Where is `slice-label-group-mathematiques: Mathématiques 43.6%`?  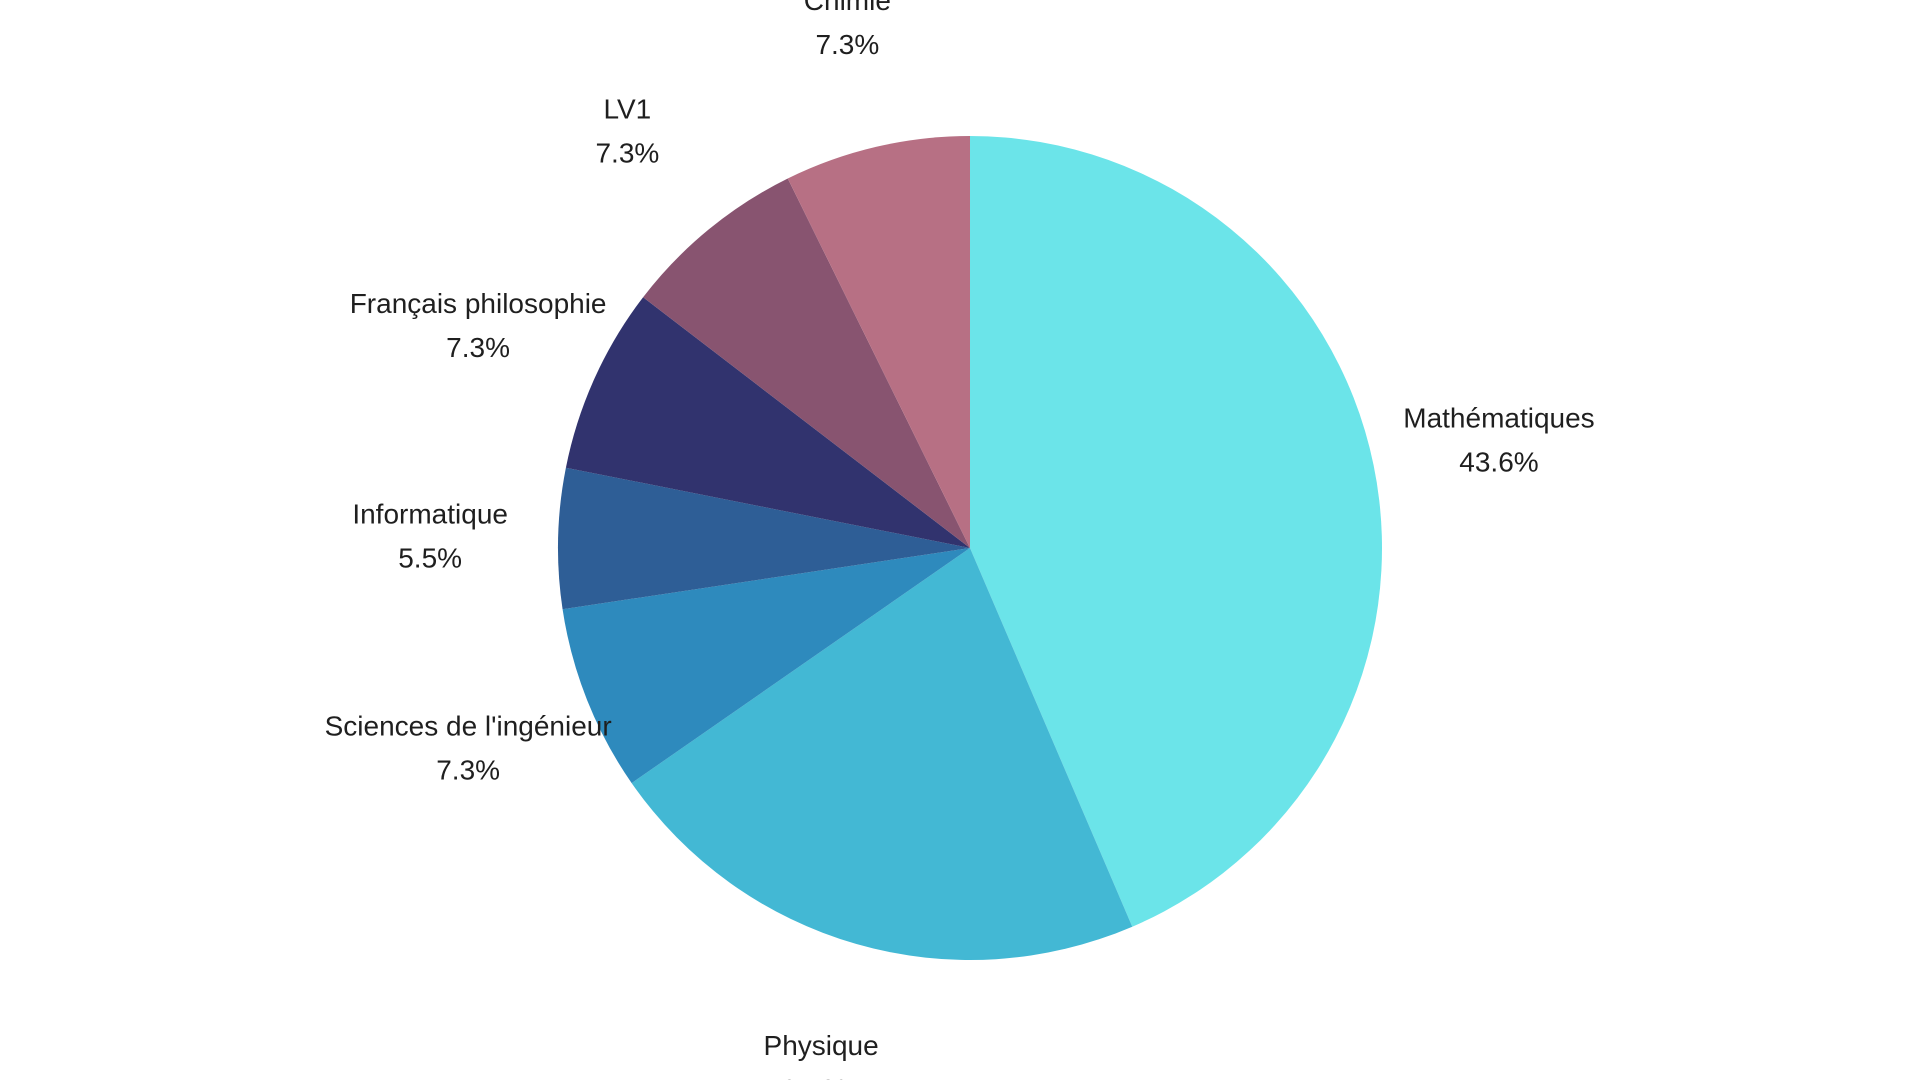 slice-label-group-mathematiques: Mathématiques 43.6% is located at coordinates (1498, 439).